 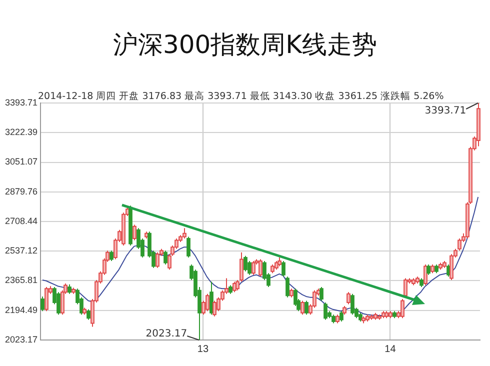 I want to click on x-tick-label: 13, so click(x=203, y=349).